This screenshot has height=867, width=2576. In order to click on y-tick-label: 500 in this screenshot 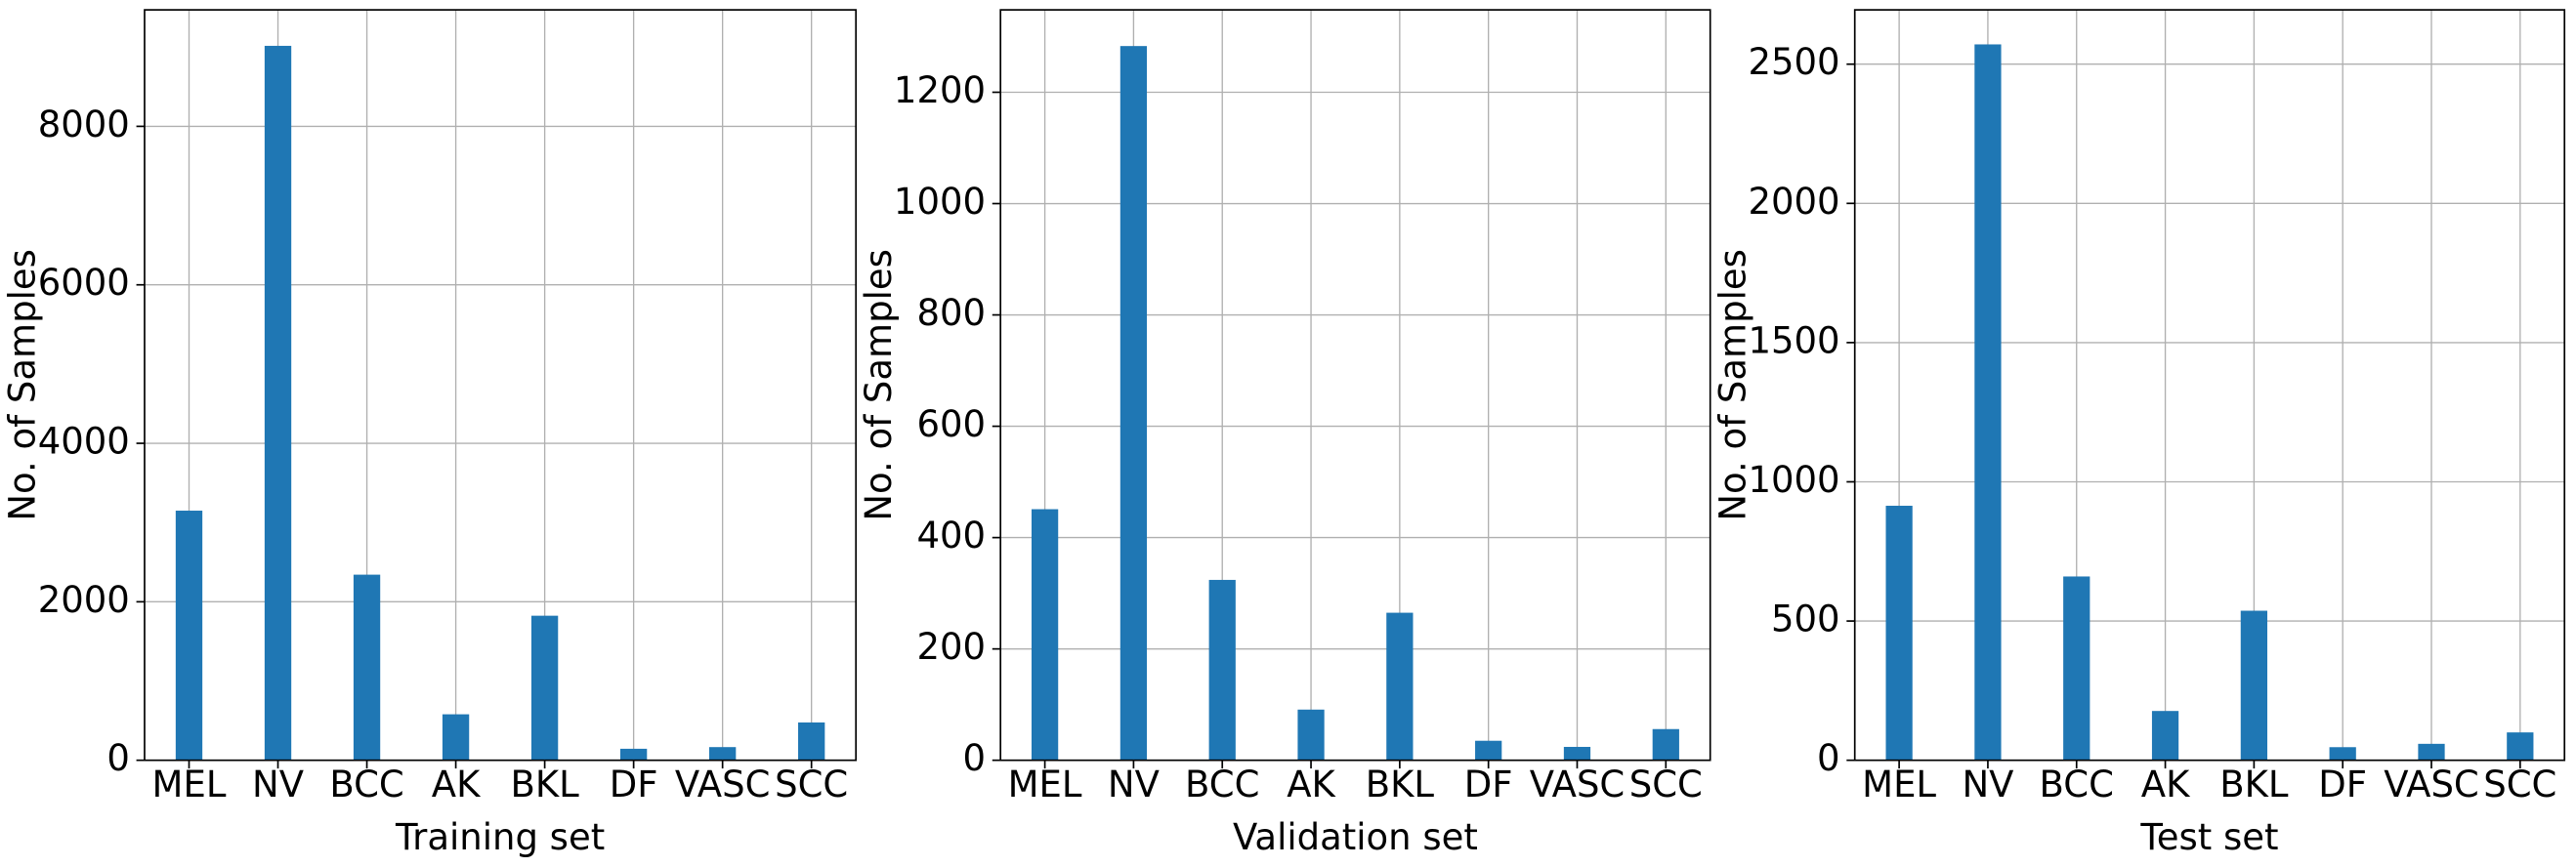, I will do `click(1805, 619)`.